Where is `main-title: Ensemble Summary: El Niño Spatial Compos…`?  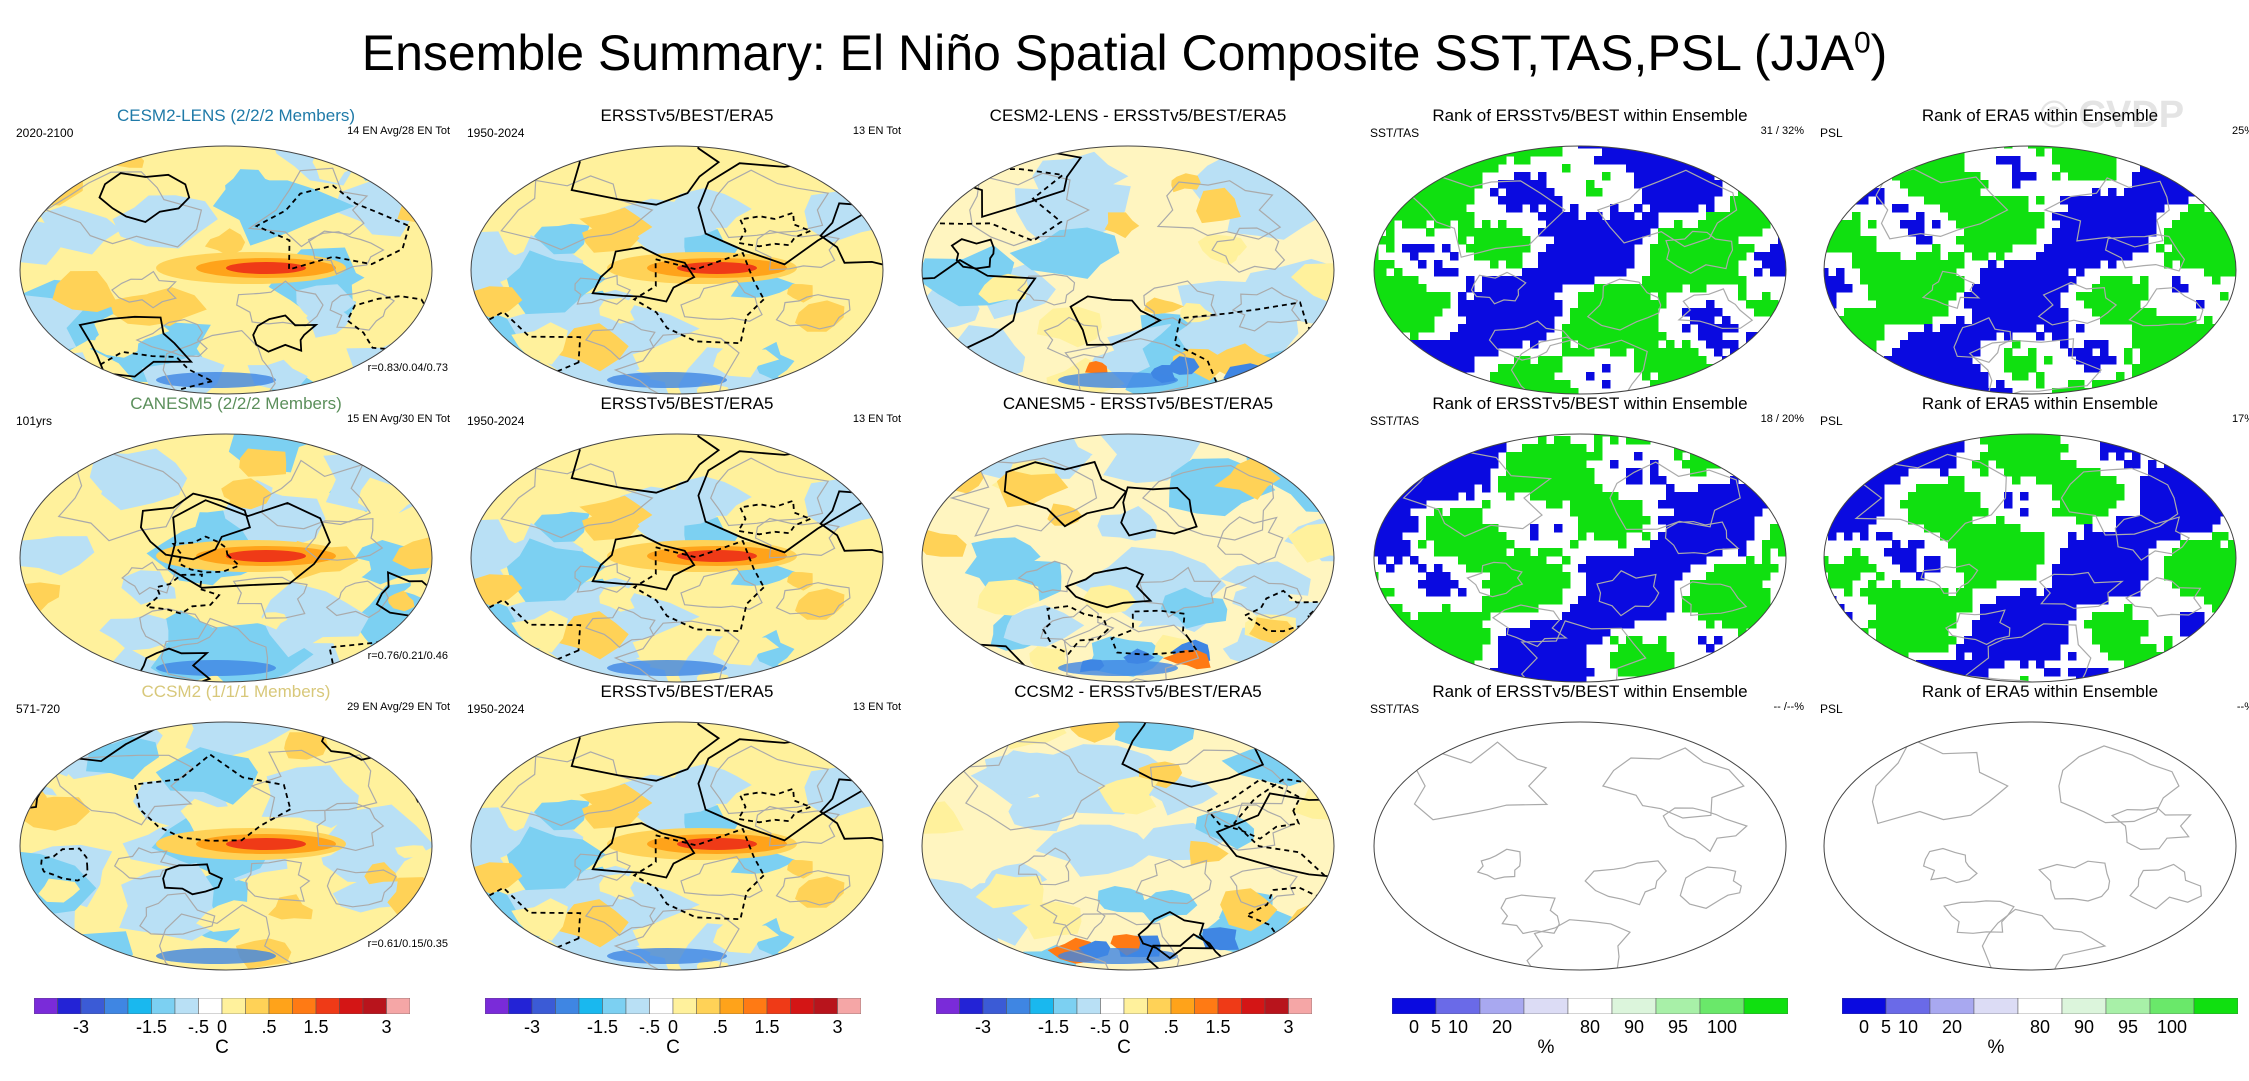
main-title: Ensemble Summary: El Niño Spatial Compos… is located at coordinates (1124, 53).